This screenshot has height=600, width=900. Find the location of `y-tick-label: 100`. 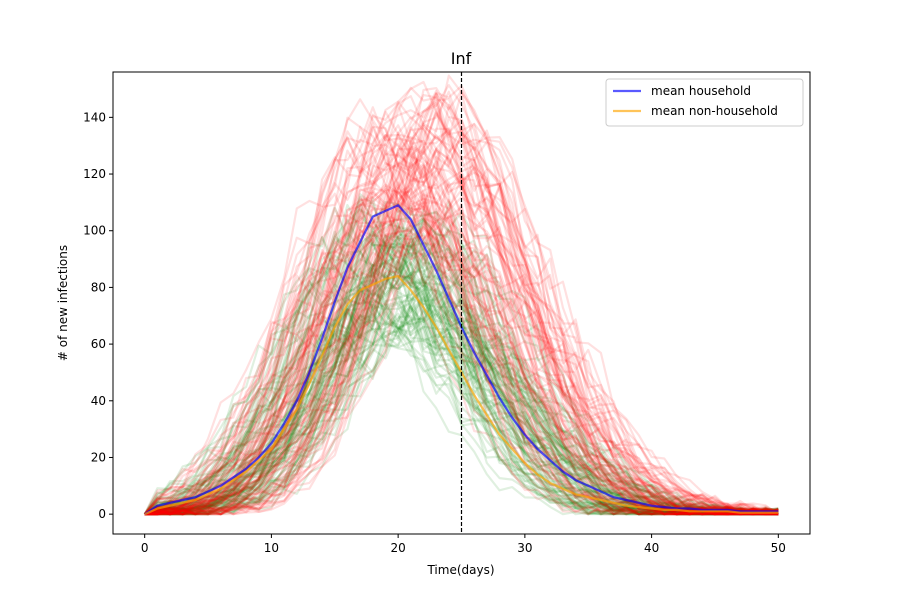

y-tick-label: 100 is located at coordinates (94, 231).